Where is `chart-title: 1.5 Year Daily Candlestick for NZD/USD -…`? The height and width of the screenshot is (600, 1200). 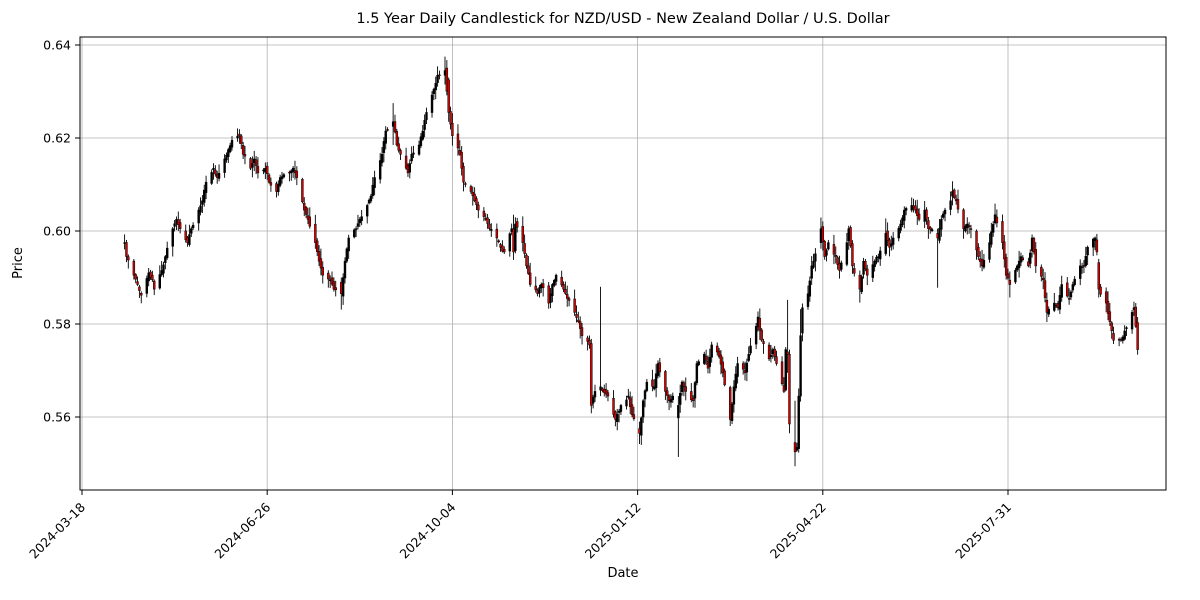
chart-title: 1.5 Year Daily Candlestick for NZD/USD -… is located at coordinates (622, 19).